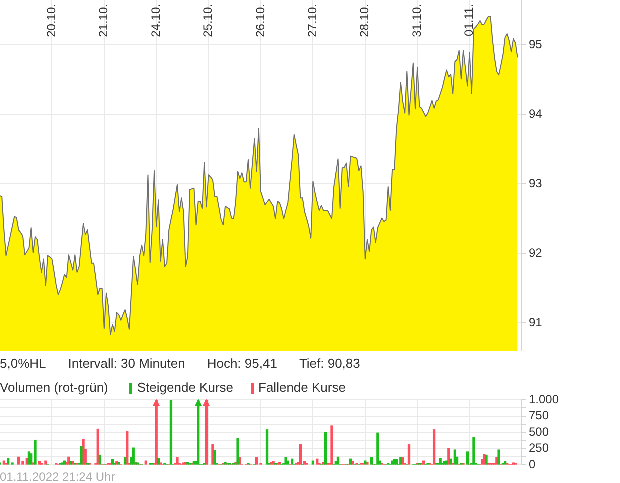 The image size is (620, 483). I want to click on x-tick-label: 28.10., so click(365, 21).